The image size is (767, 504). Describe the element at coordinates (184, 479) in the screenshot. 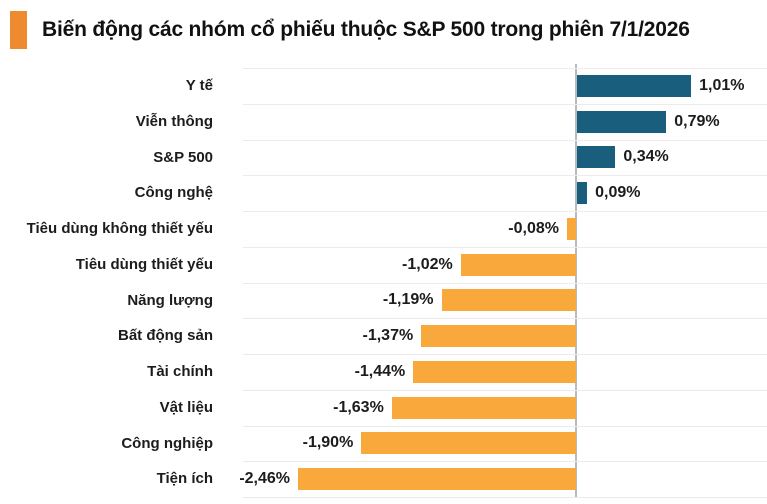

I see `category-label: Tiện ích` at that location.